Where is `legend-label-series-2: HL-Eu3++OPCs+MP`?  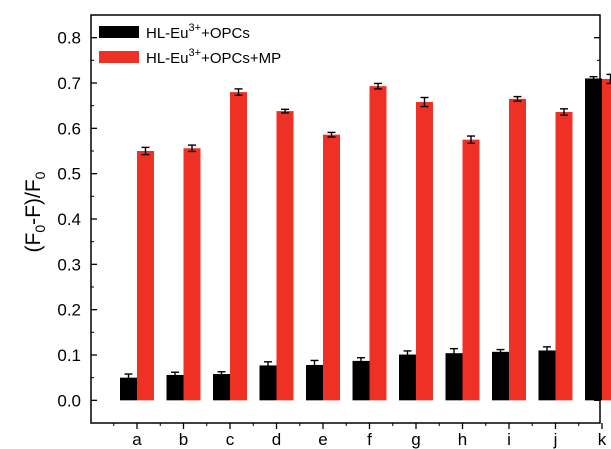
legend-label-series-2: HL-Eu3++OPCs+MP is located at coordinates (213, 57).